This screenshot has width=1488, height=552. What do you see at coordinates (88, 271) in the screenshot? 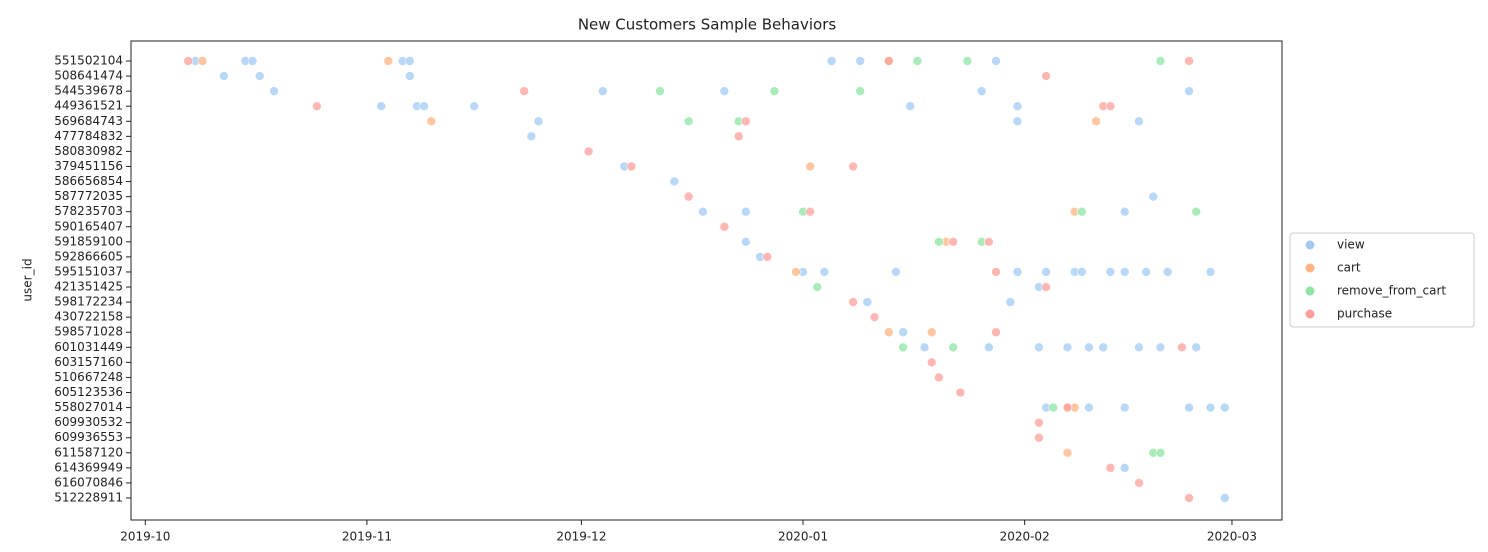
I see `y-tick-label: 595151037` at bounding box center [88, 271].